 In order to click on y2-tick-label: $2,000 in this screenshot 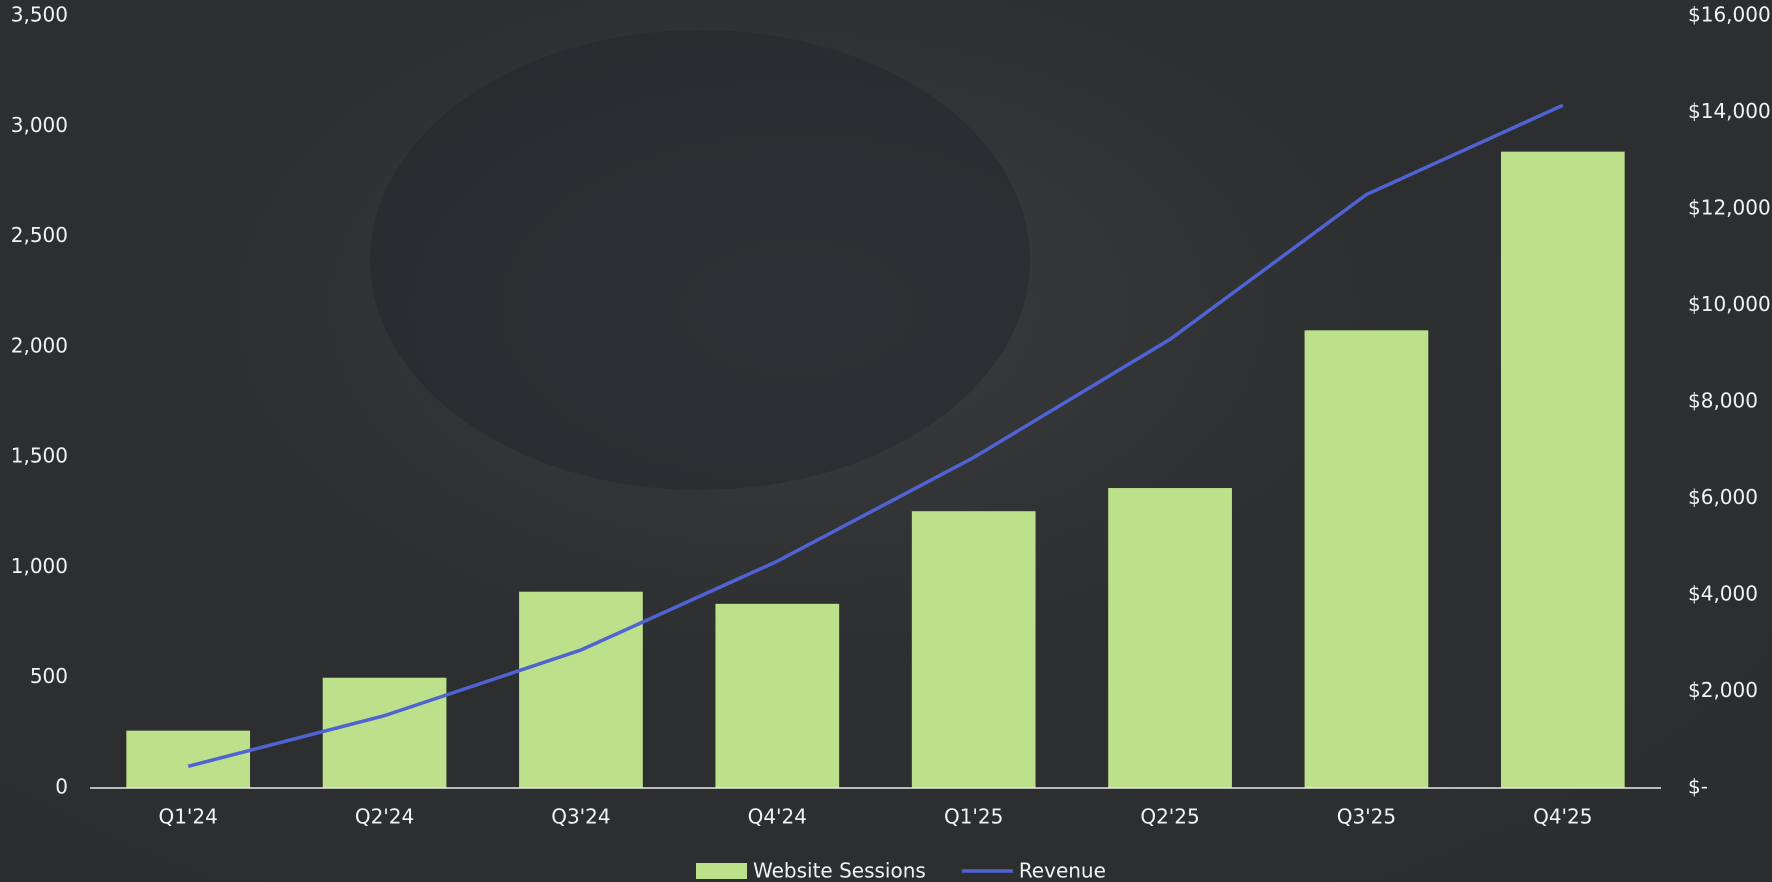, I will do `click(1723, 690)`.